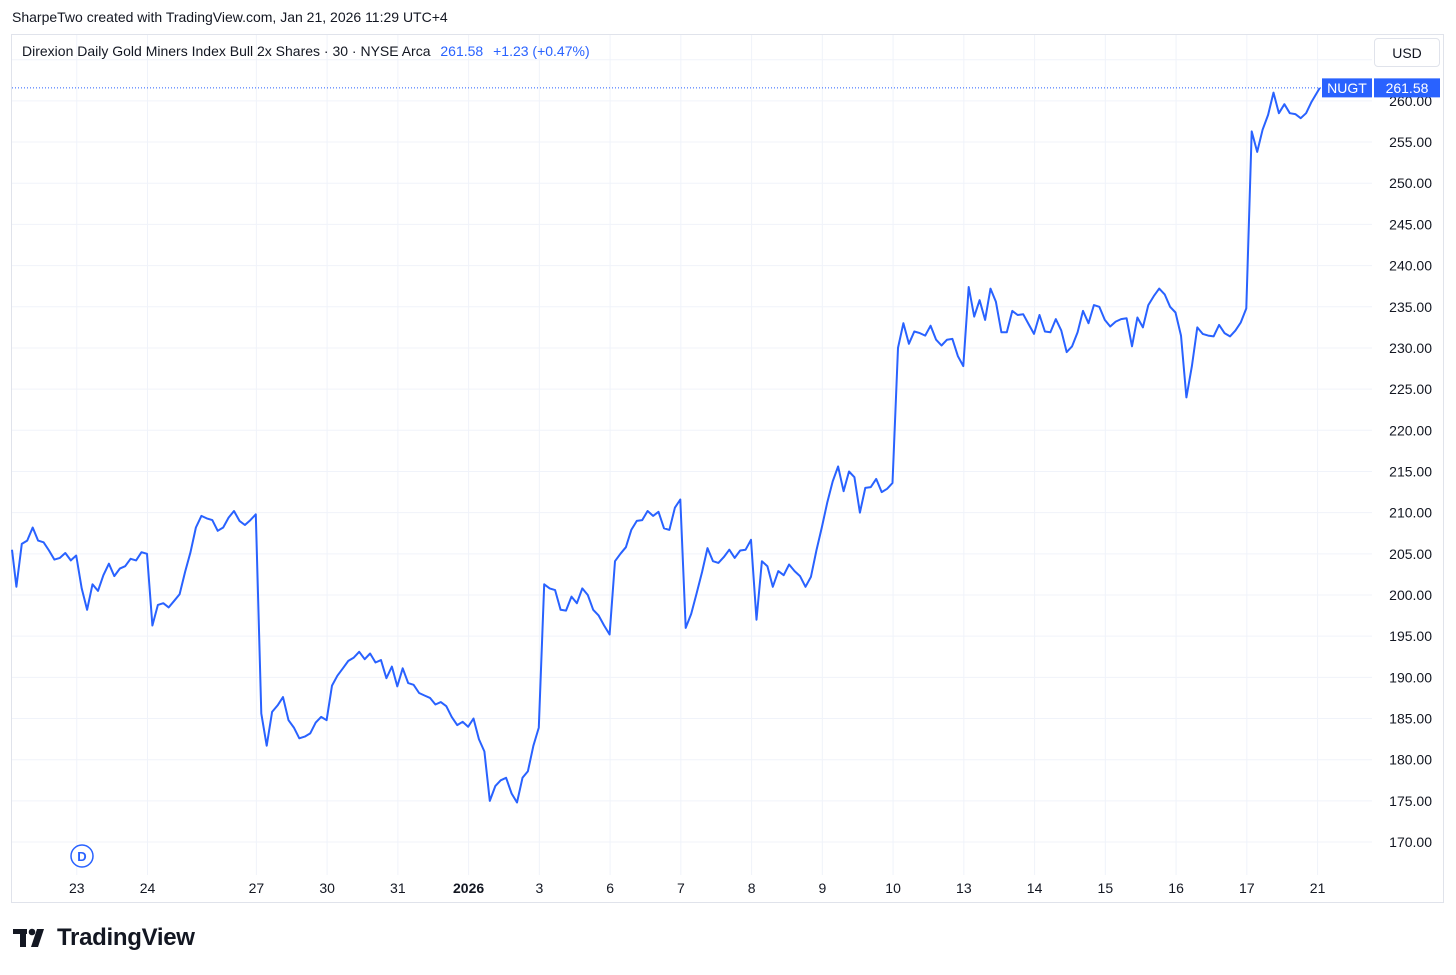 The height and width of the screenshot is (975, 1456). Describe the element at coordinates (1407, 52) in the screenshot. I see `currency-button: USD` at that location.